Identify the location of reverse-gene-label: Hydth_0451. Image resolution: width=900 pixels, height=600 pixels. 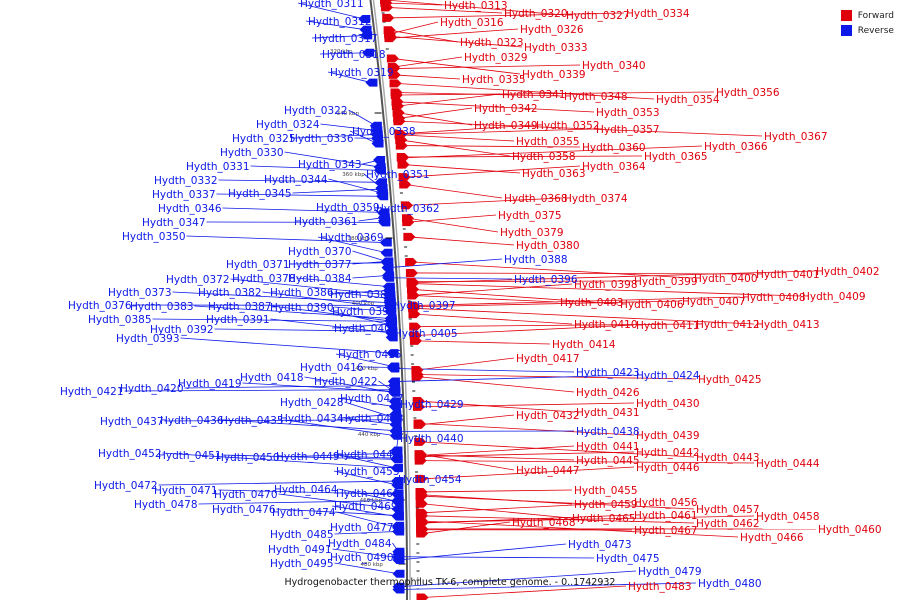
(190, 456).